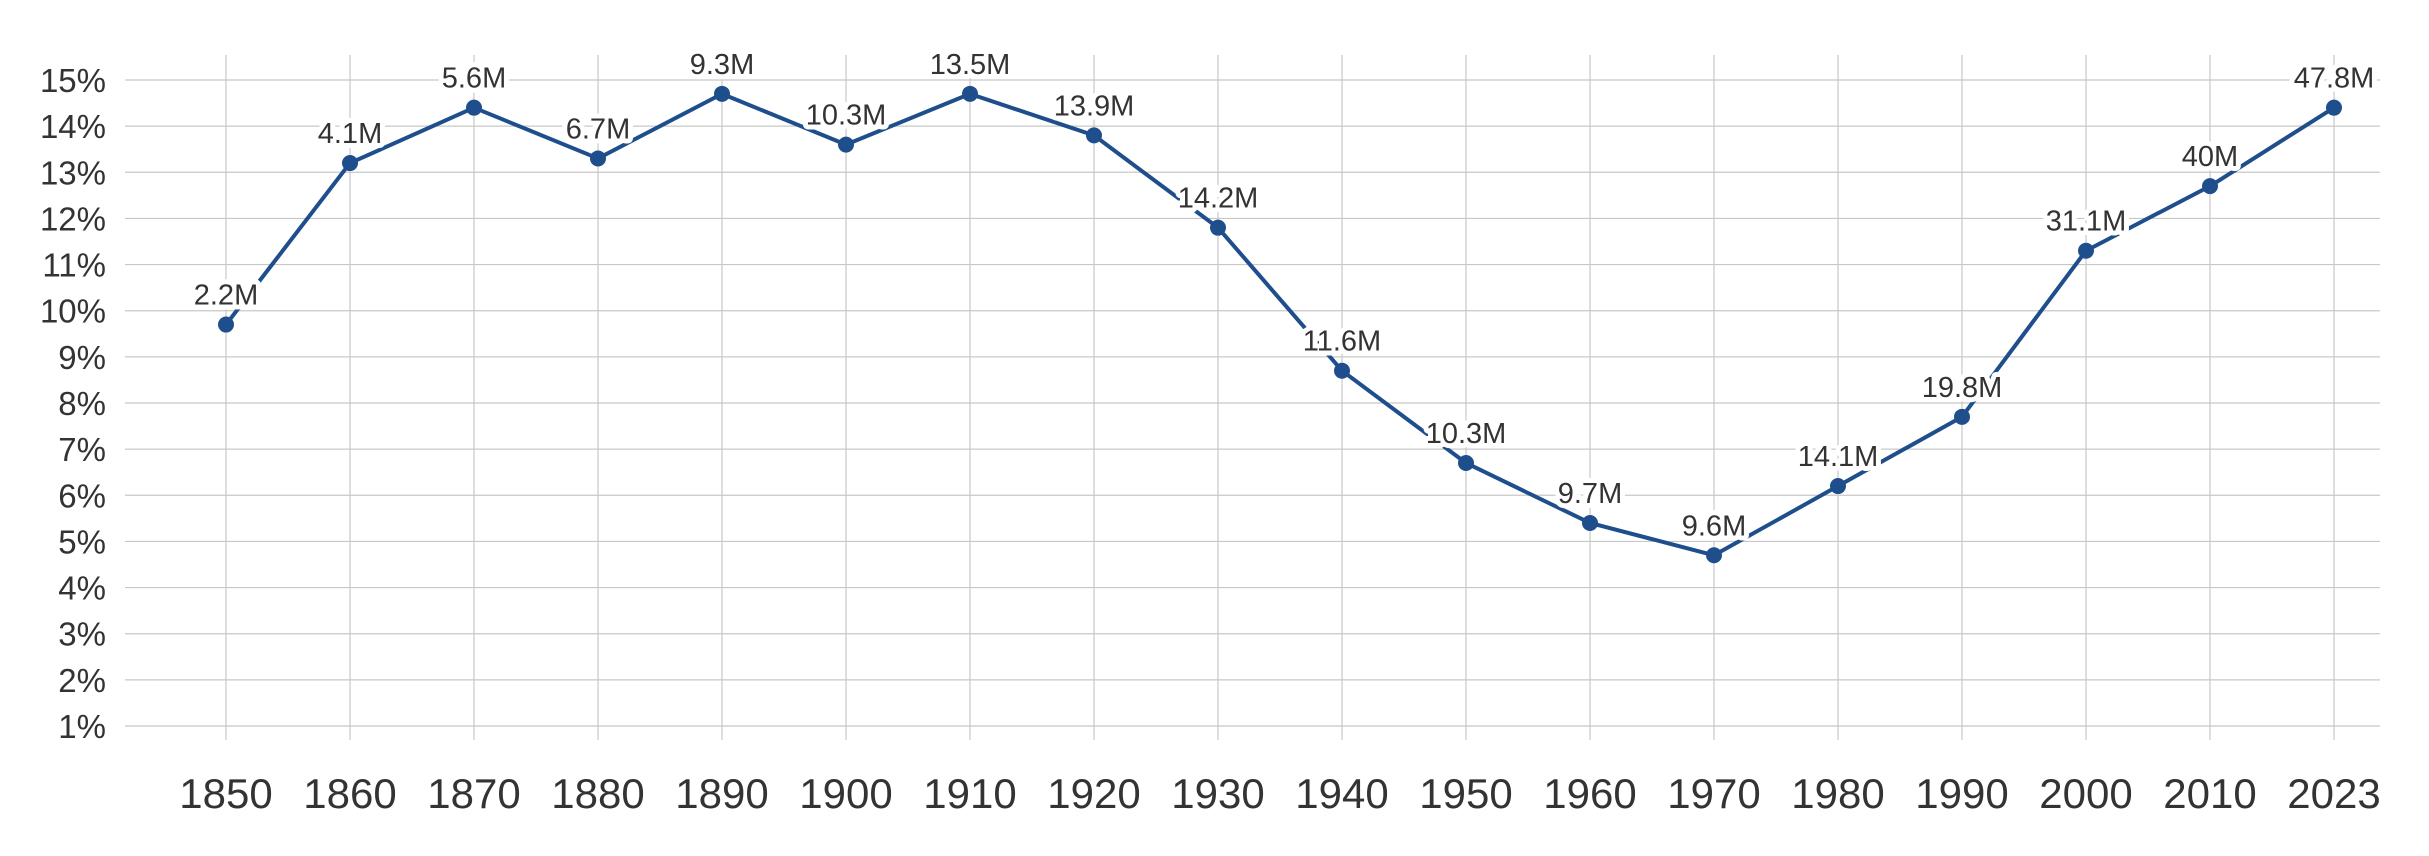 The width and height of the screenshot is (2429, 856). I want to click on x-tick-label: 1880, so click(597, 793).